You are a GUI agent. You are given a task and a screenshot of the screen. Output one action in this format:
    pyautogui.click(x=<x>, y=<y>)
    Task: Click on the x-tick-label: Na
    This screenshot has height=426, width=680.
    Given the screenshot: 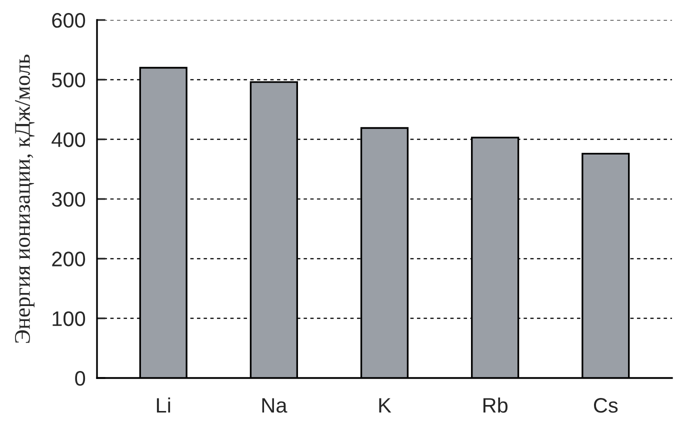 What is the action you would take?
    pyautogui.click(x=275, y=405)
    